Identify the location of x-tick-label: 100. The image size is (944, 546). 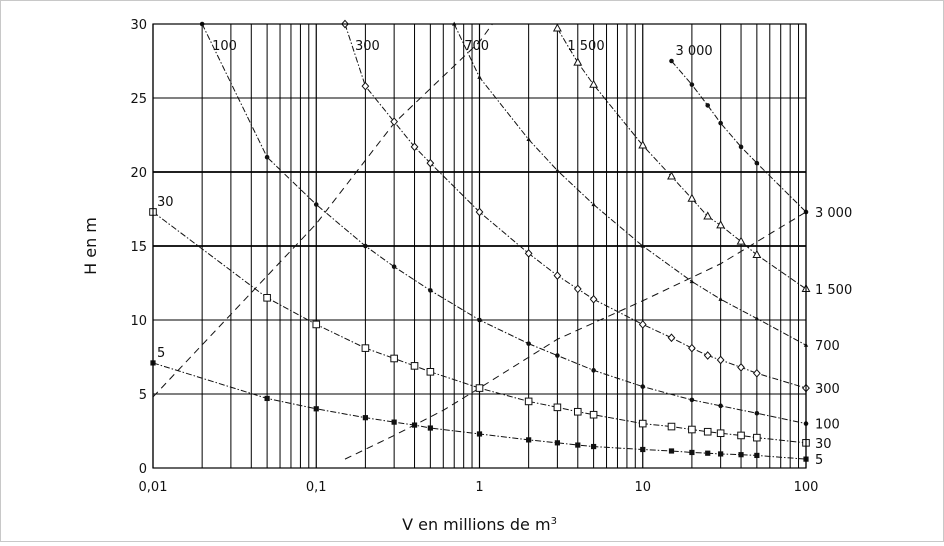
(806, 487).